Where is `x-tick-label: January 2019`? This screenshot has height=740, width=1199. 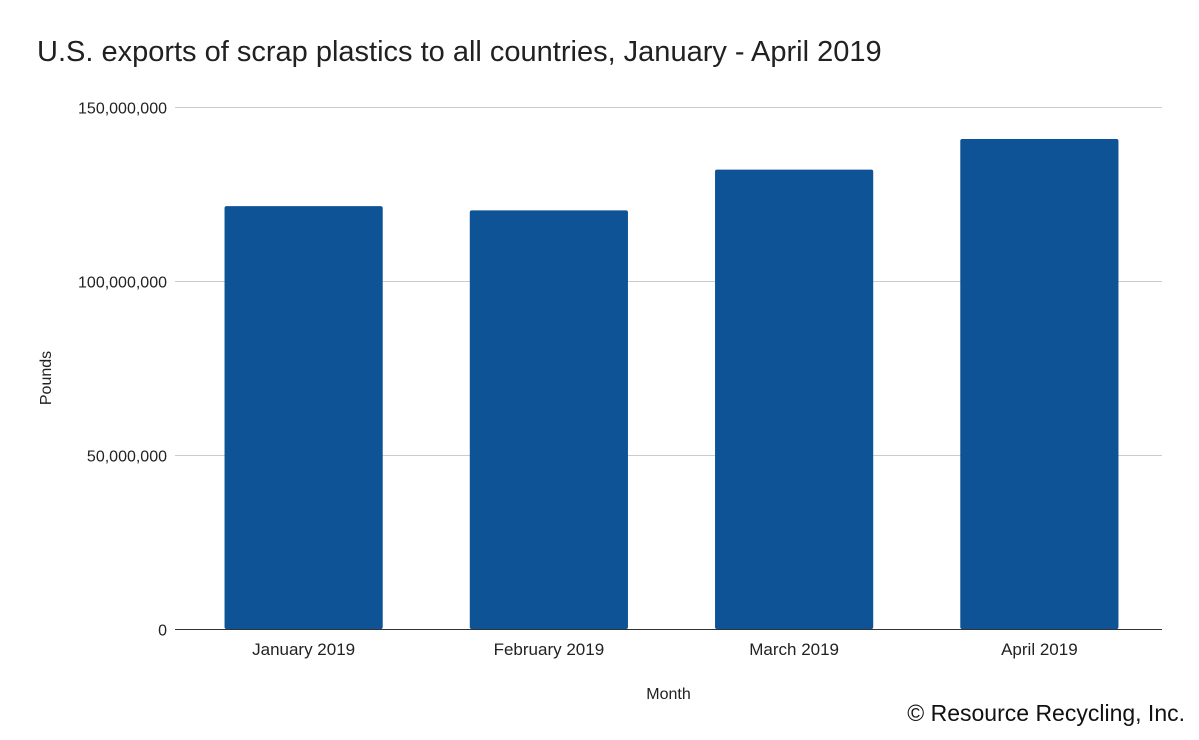 x-tick-label: January 2019 is located at coordinates (303, 649).